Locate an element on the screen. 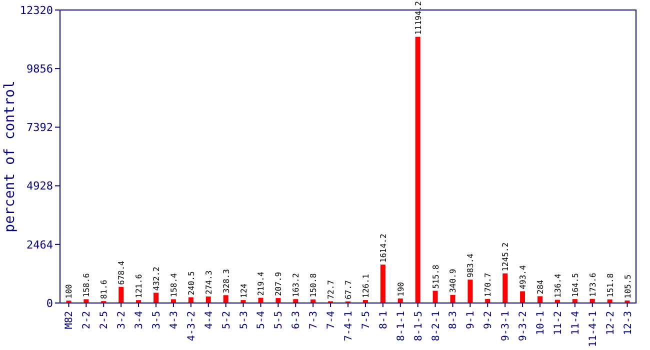 The width and height of the screenshot is (650, 350). x-tick-label: 11-4-1 is located at coordinates (593, 329).